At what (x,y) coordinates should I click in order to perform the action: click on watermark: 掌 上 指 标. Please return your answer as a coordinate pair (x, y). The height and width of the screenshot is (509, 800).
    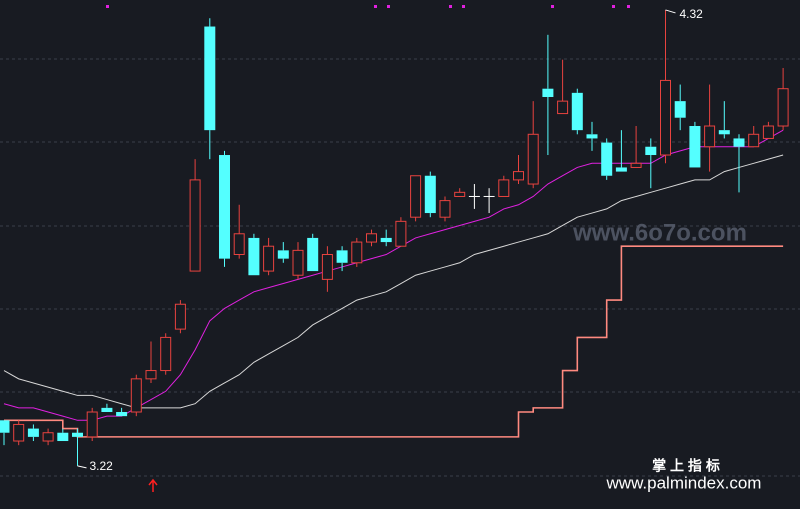
    Looking at the image, I should click on (686, 466).